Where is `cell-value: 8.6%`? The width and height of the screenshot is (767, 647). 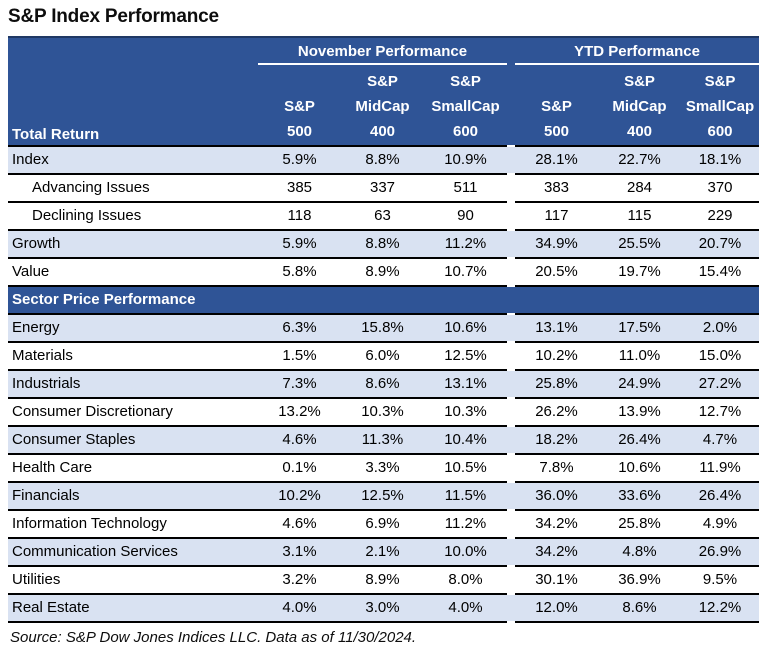 cell-value: 8.6% is located at coordinates (639, 609).